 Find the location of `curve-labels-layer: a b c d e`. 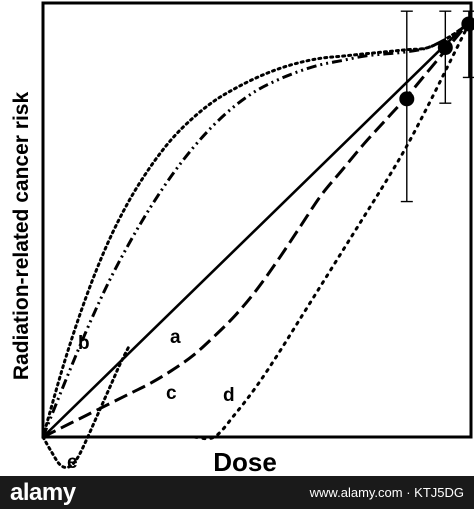

curve-labels-layer: a b c d e is located at coordinates (151, 400).